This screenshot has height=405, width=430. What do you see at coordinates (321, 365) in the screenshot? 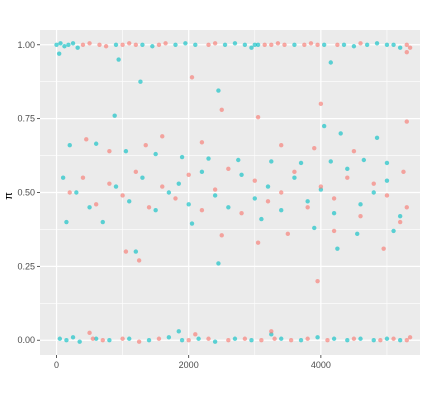
I see `x-tick-label: 4000` at bounding box center [321, 365].